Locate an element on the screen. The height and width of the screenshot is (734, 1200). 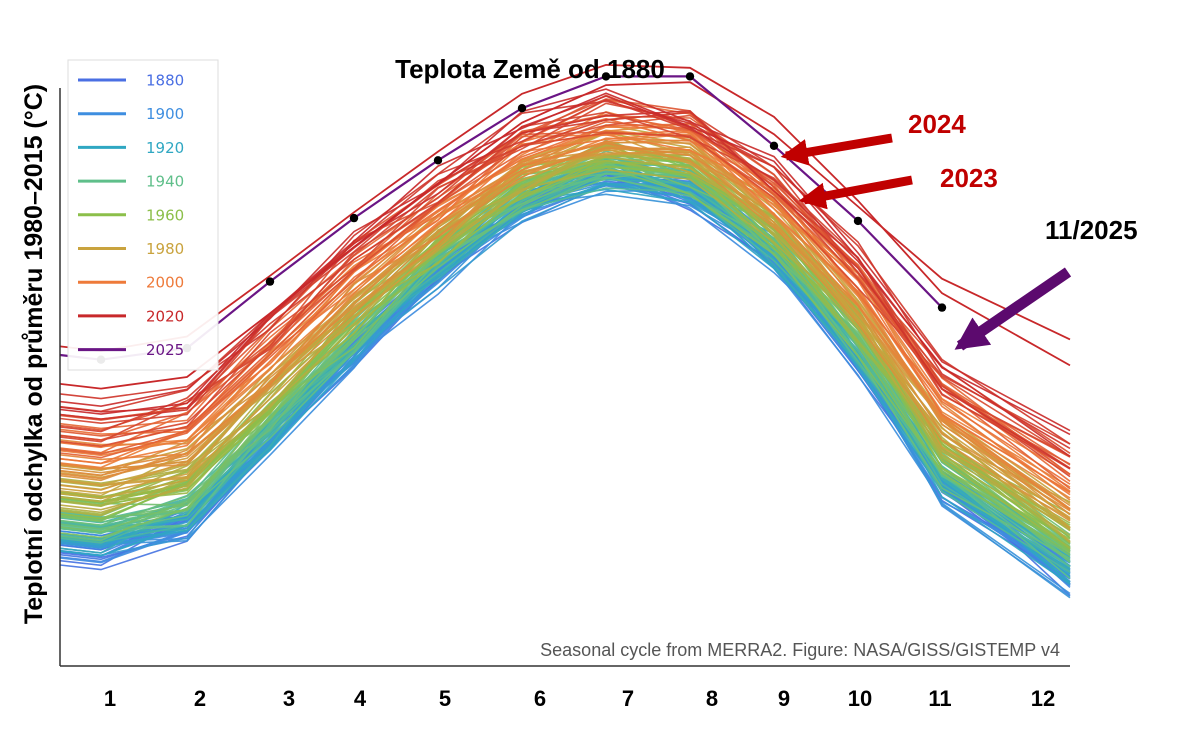
annotation-2023: 2023 is located at coordinates (898, 186).